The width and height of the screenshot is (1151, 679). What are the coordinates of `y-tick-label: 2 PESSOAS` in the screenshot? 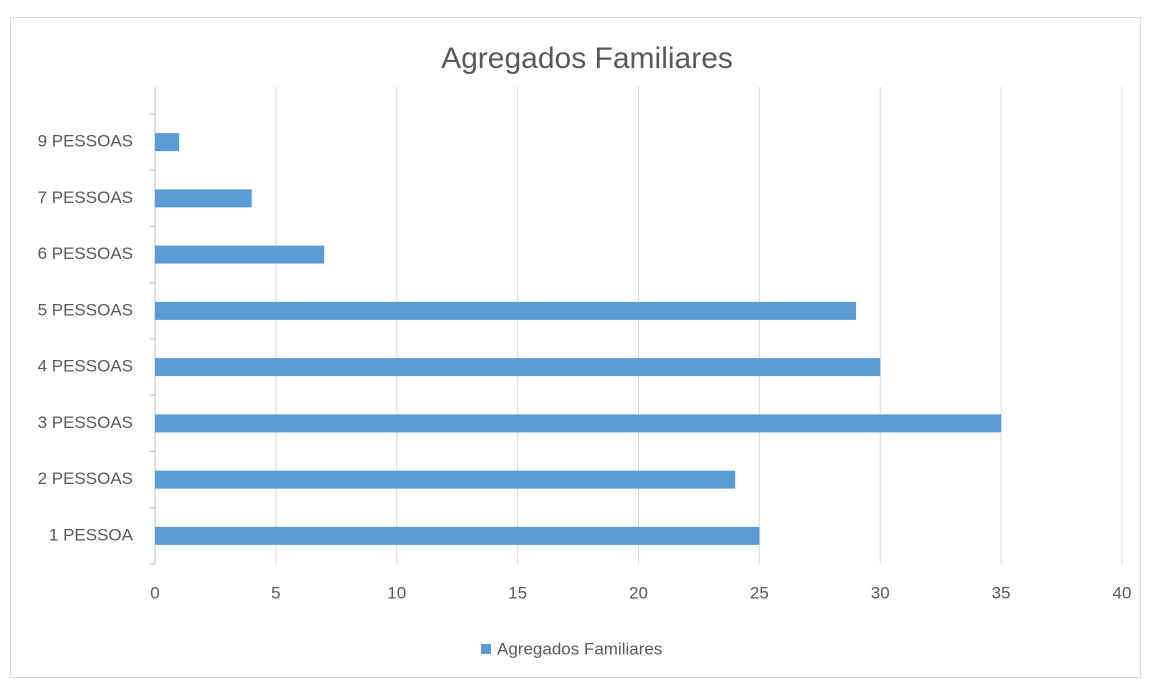 It's located at (85, 478).